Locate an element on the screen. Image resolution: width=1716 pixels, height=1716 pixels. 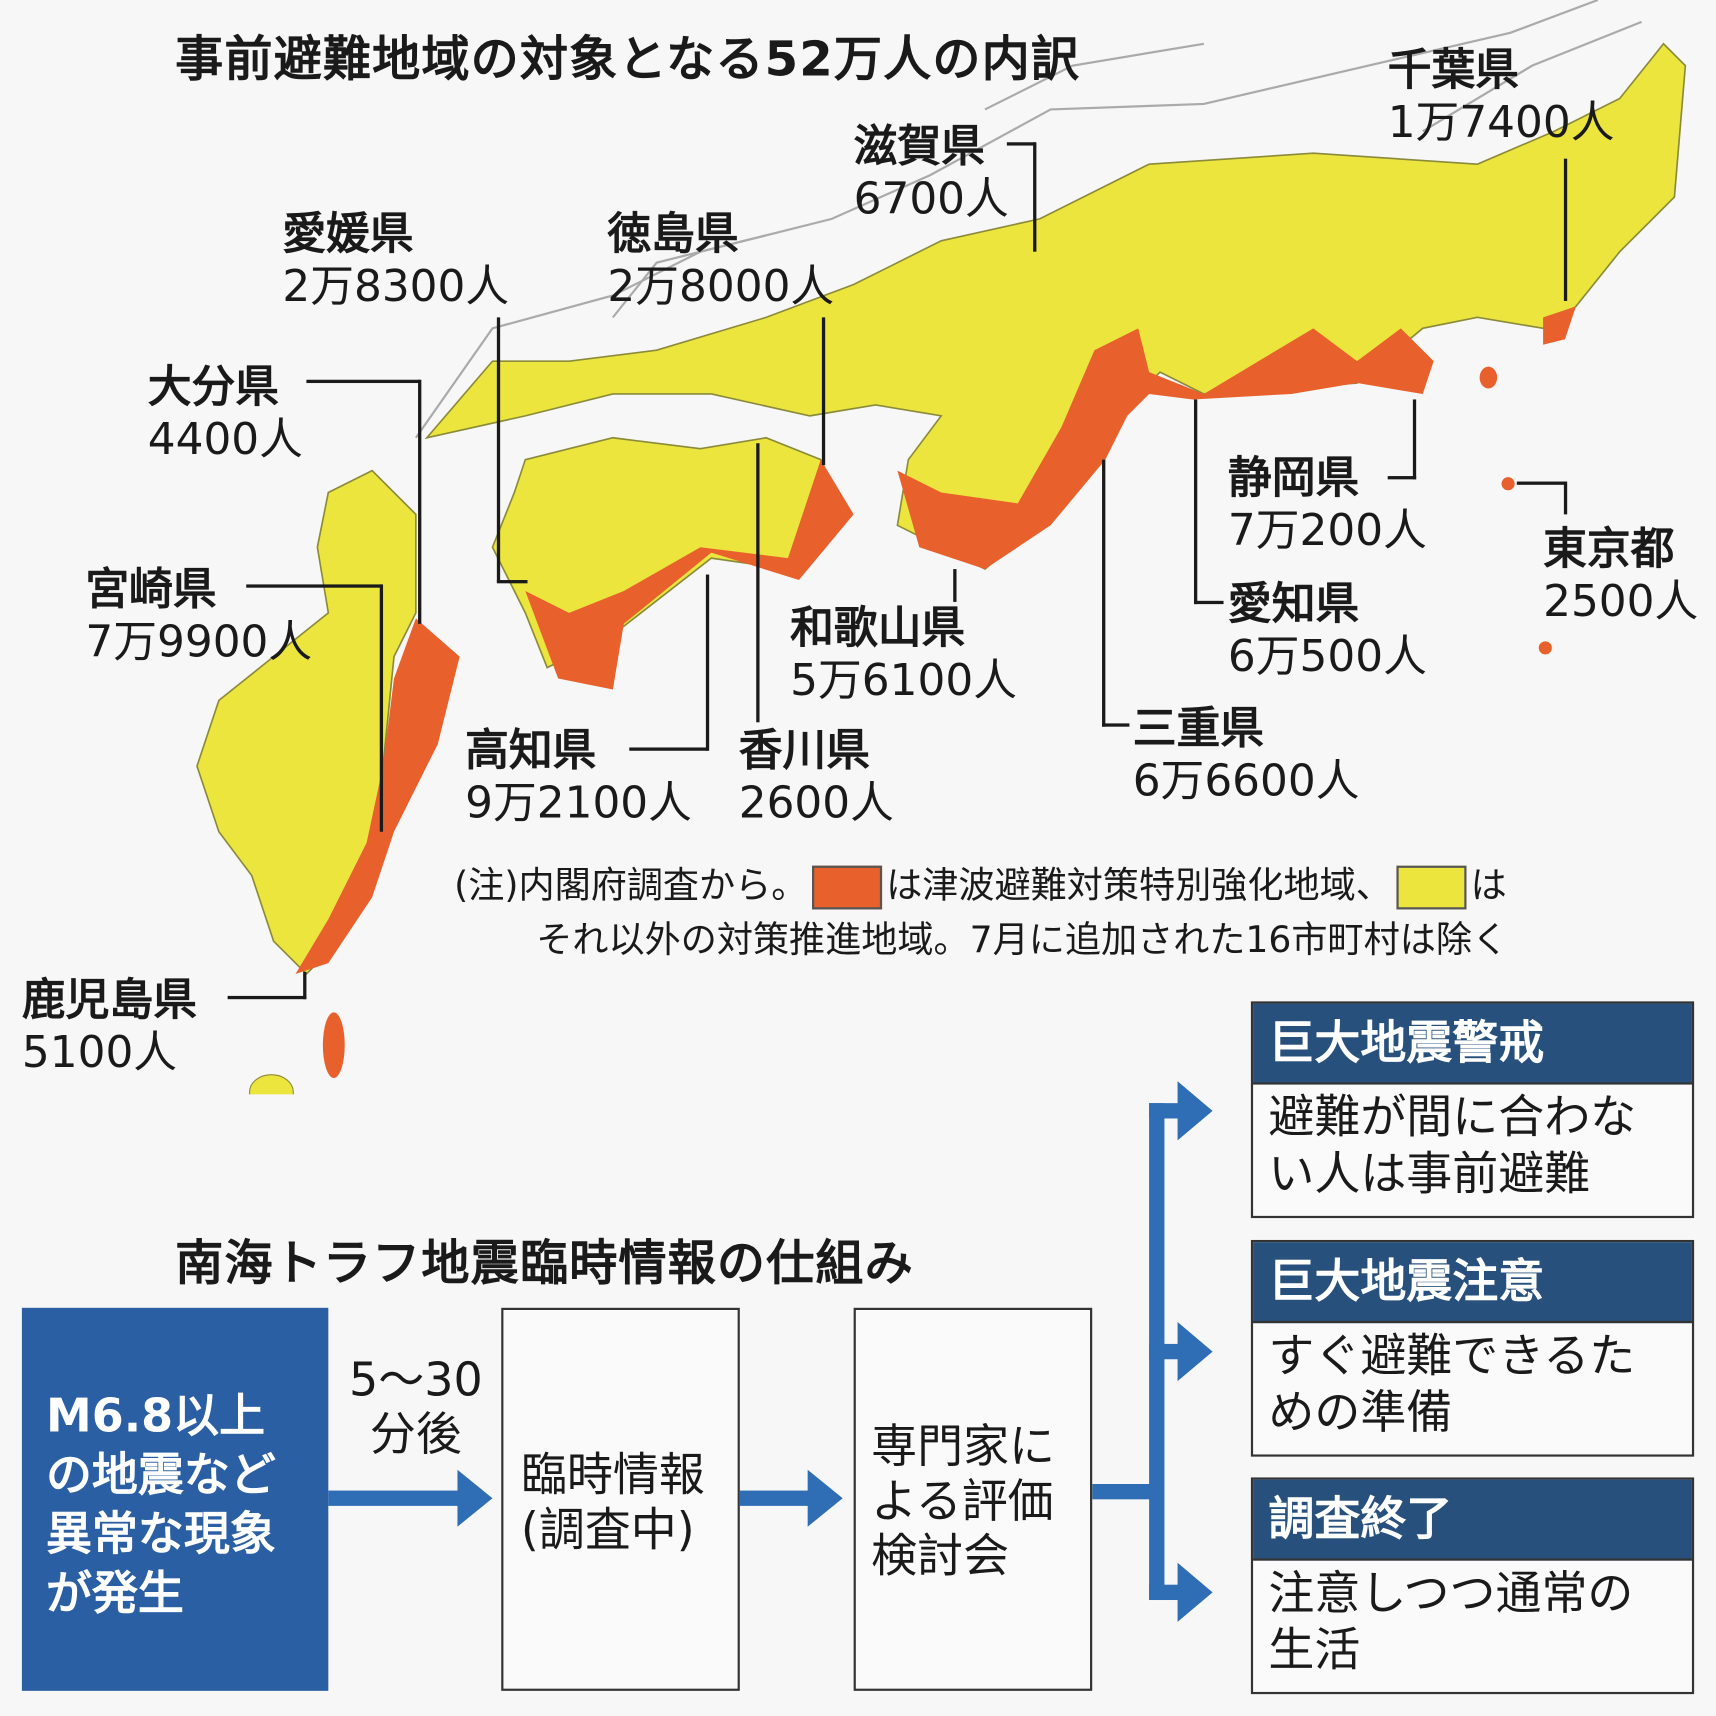
label-kochi: 高知県 9万2100人 is located at coordinates (578, 776).